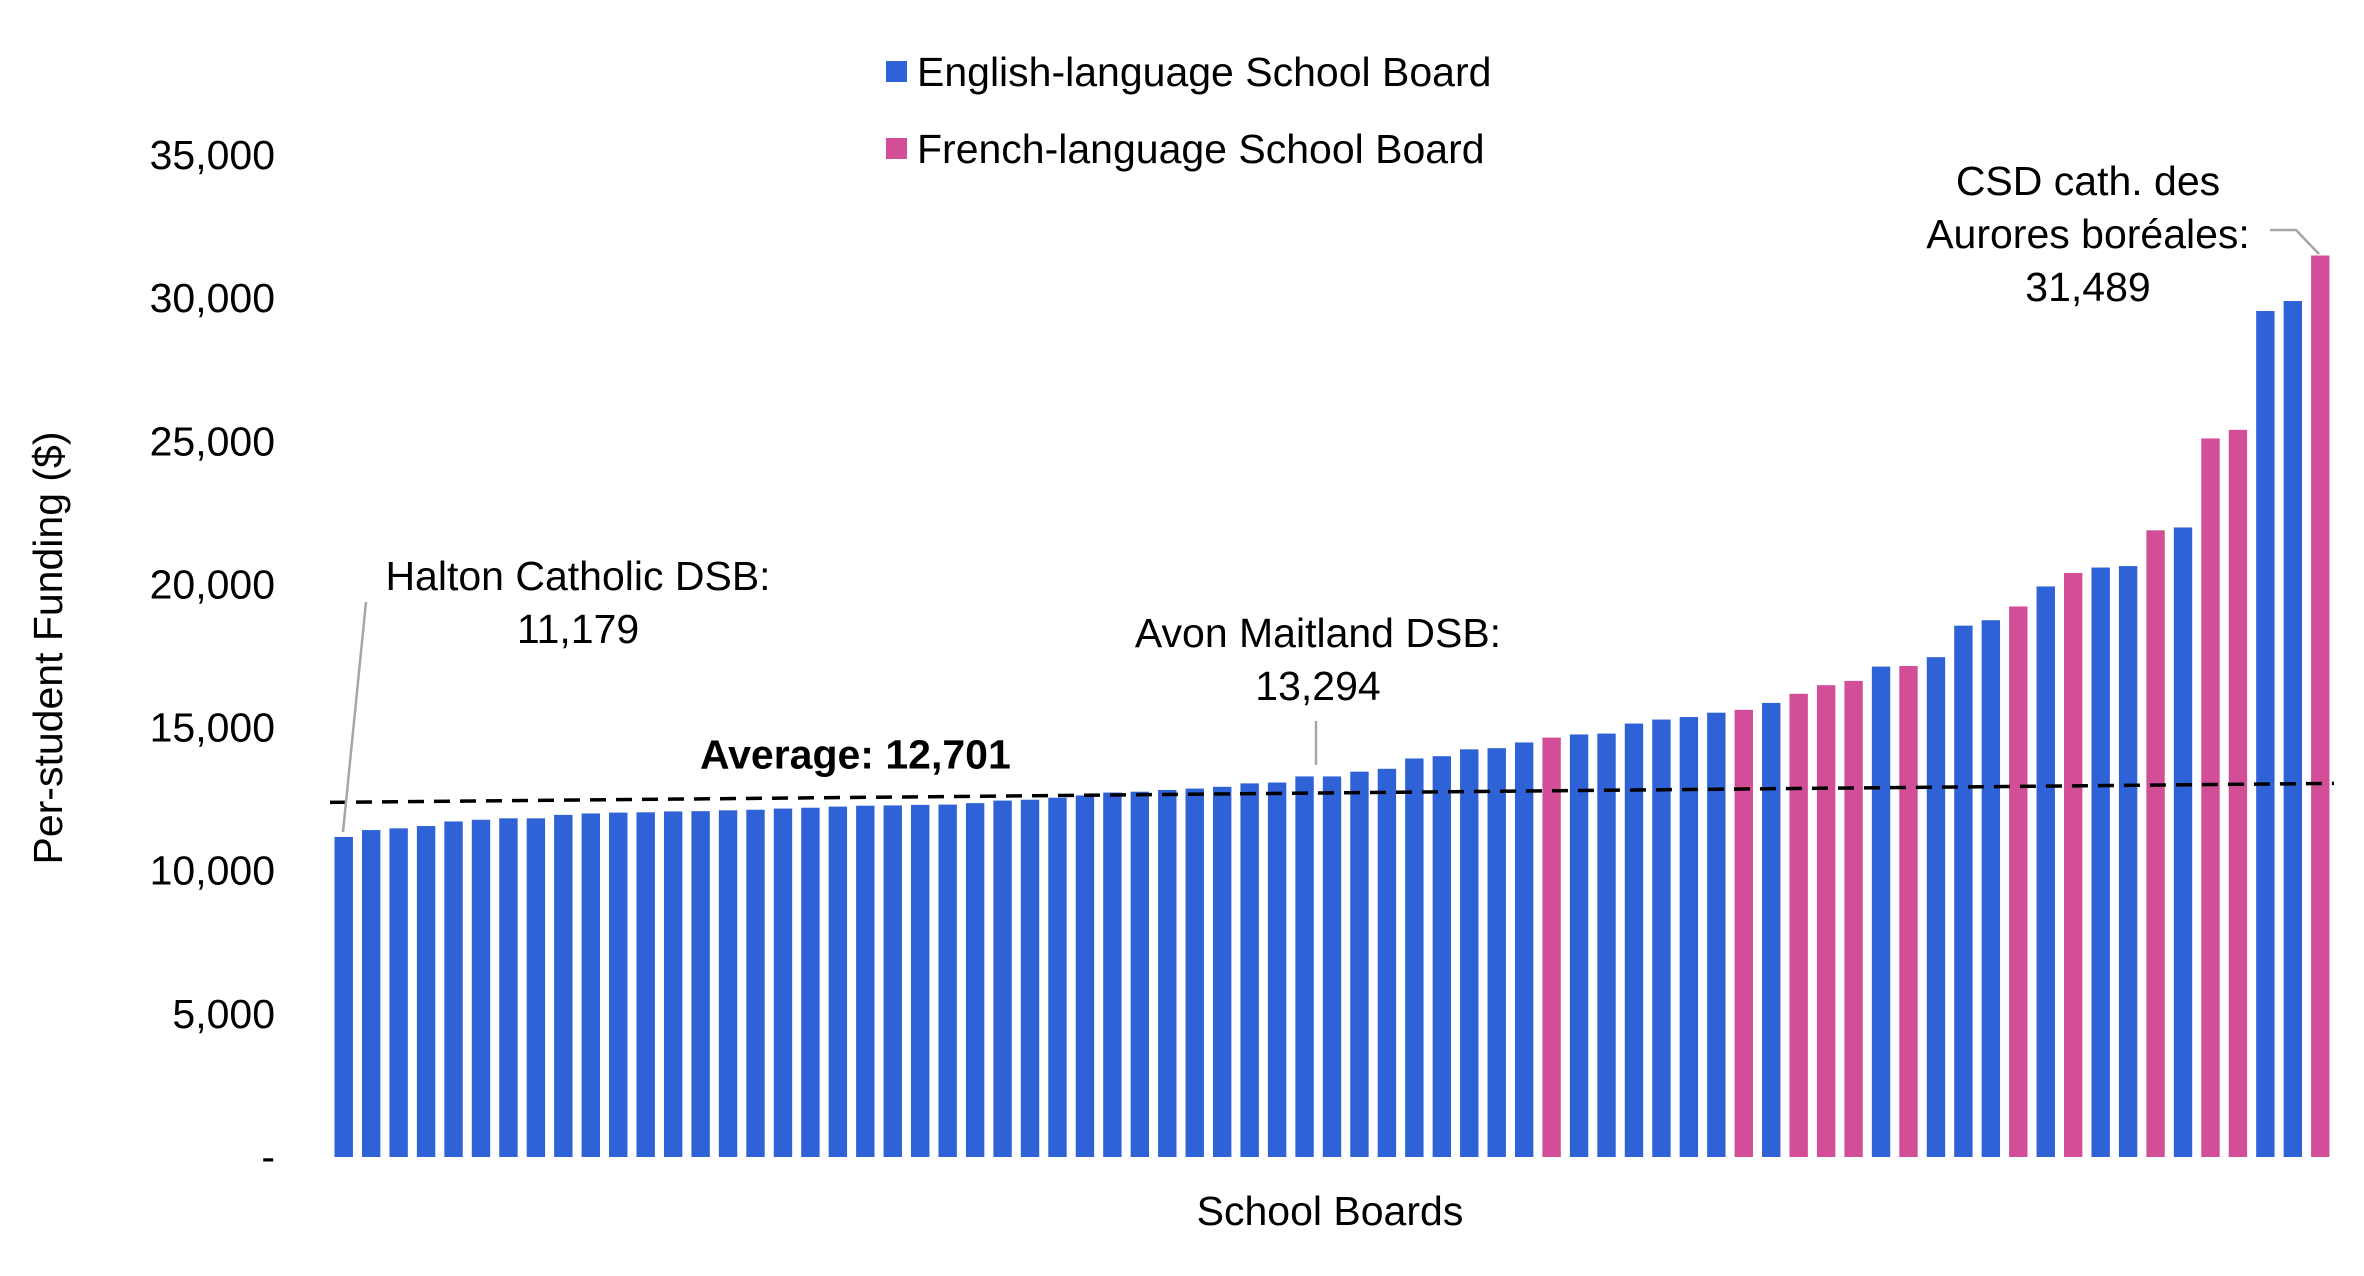 Image resolution: width=2364 pixels, height=1276 pixels. Describe the element at coordinates (212, 584) in the screenshot. I see `y-tick-label: 20,000` at that location.